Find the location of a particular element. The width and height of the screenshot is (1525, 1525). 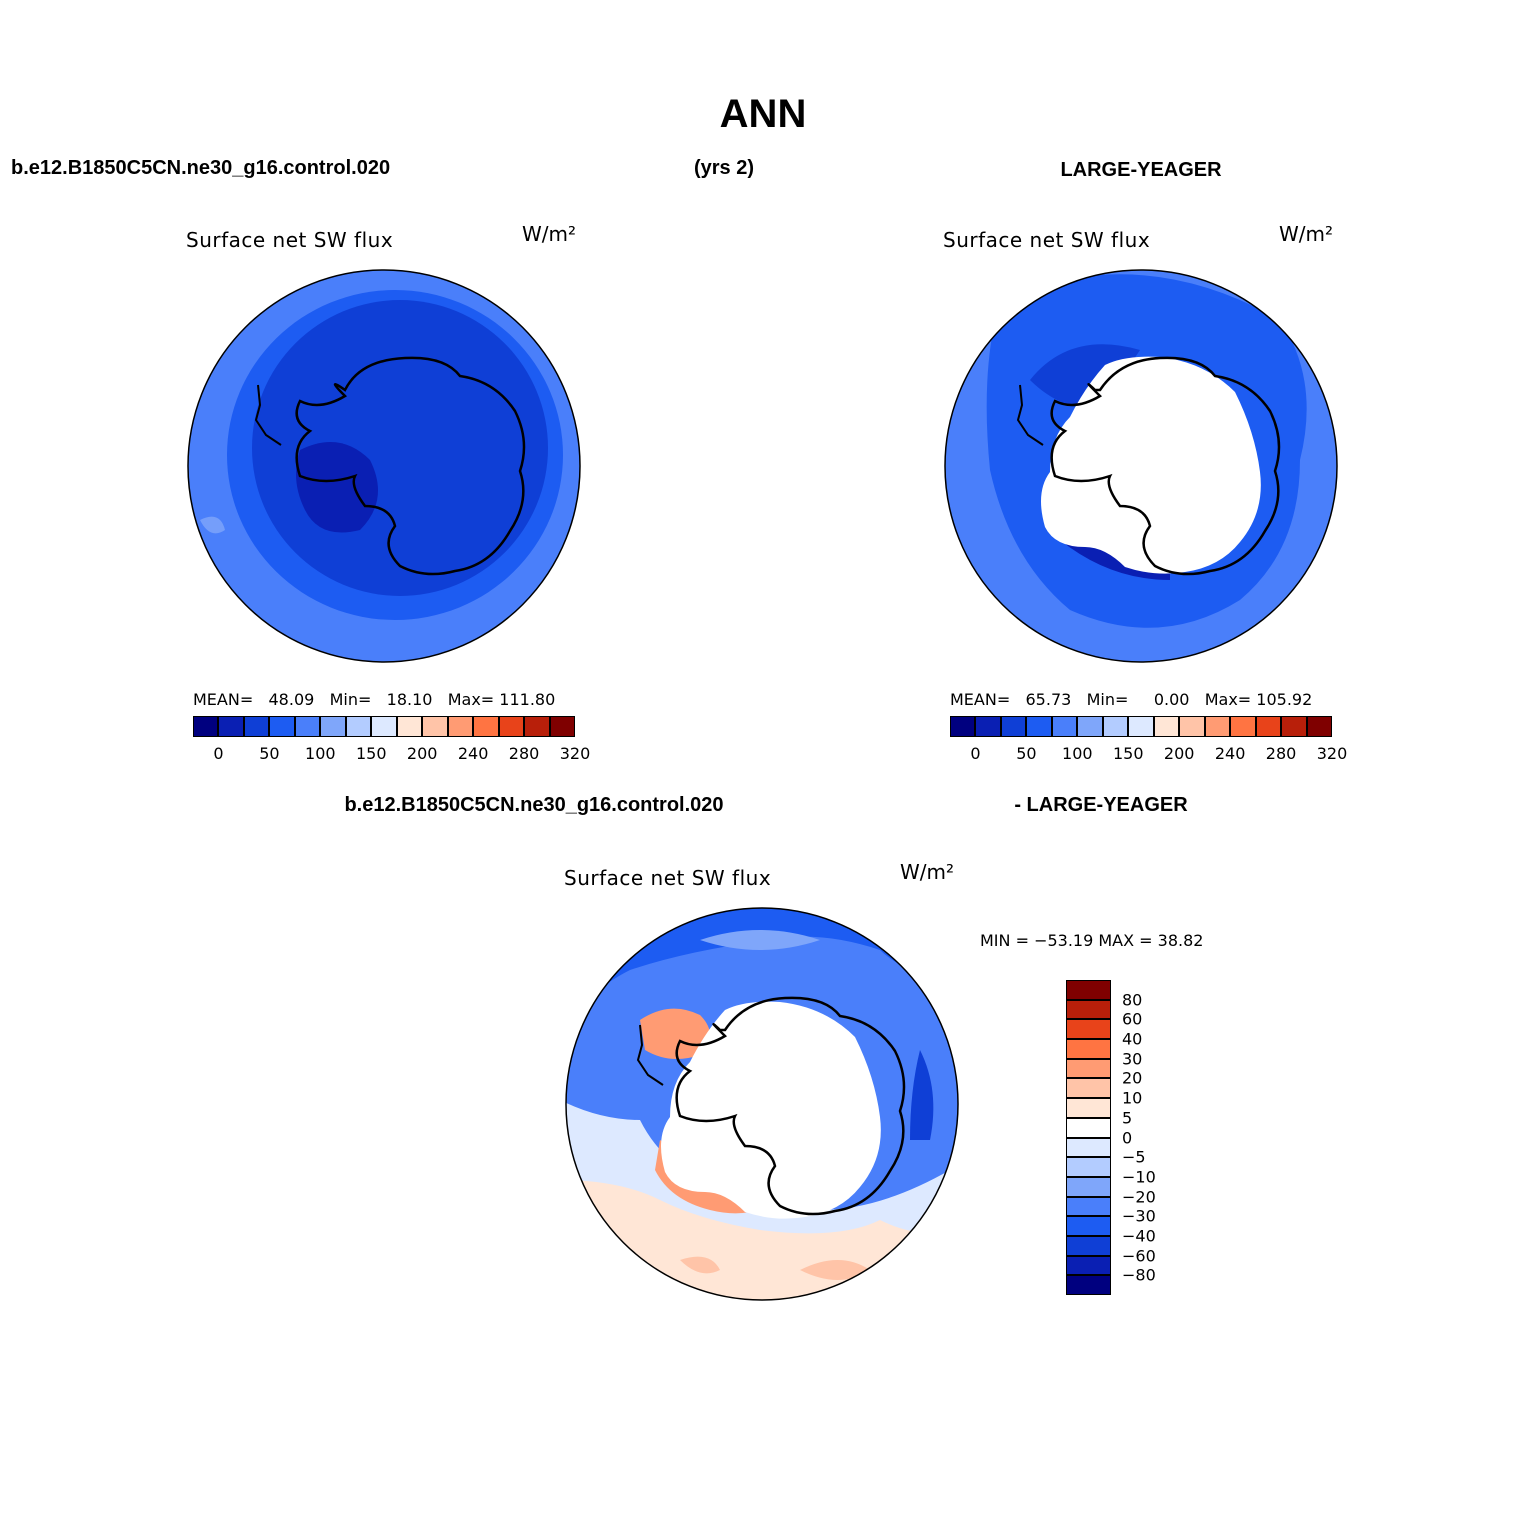

colorbar-tick-label: 80 is located at coordinates (1132, 1000).